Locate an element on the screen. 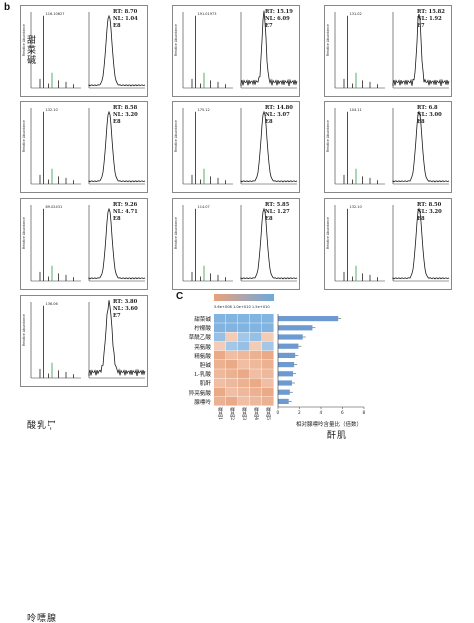 The height and width of the screenshot is (623, 474). peak-mz-label: 89.02431 is located at coordinates (54, 207).